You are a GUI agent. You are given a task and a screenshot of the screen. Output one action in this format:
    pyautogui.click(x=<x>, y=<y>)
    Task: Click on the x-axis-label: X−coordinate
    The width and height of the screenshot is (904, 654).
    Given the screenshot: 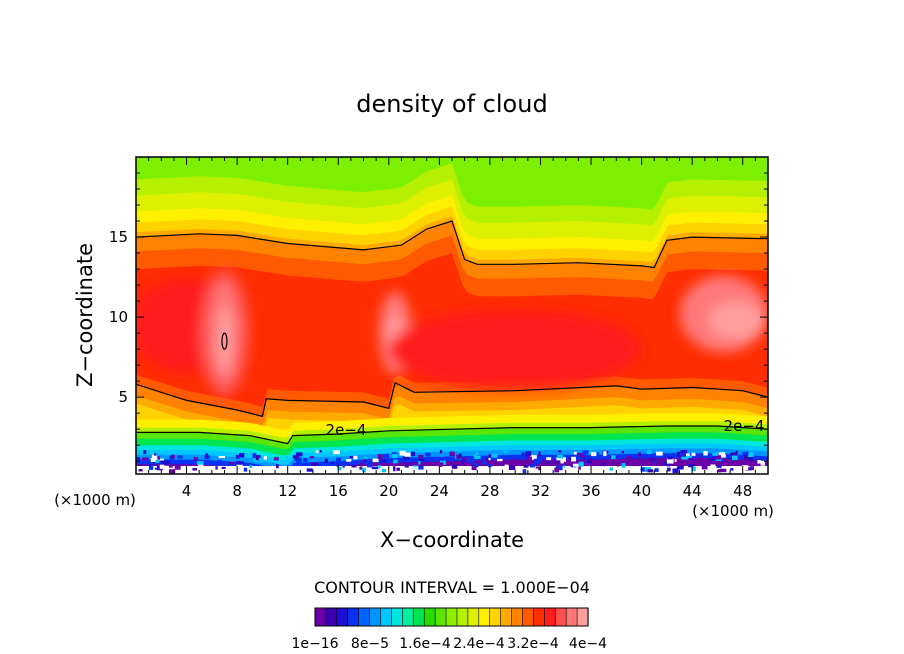 What is the action you would take?
    pyautogui.click(x=452, y=540)
    